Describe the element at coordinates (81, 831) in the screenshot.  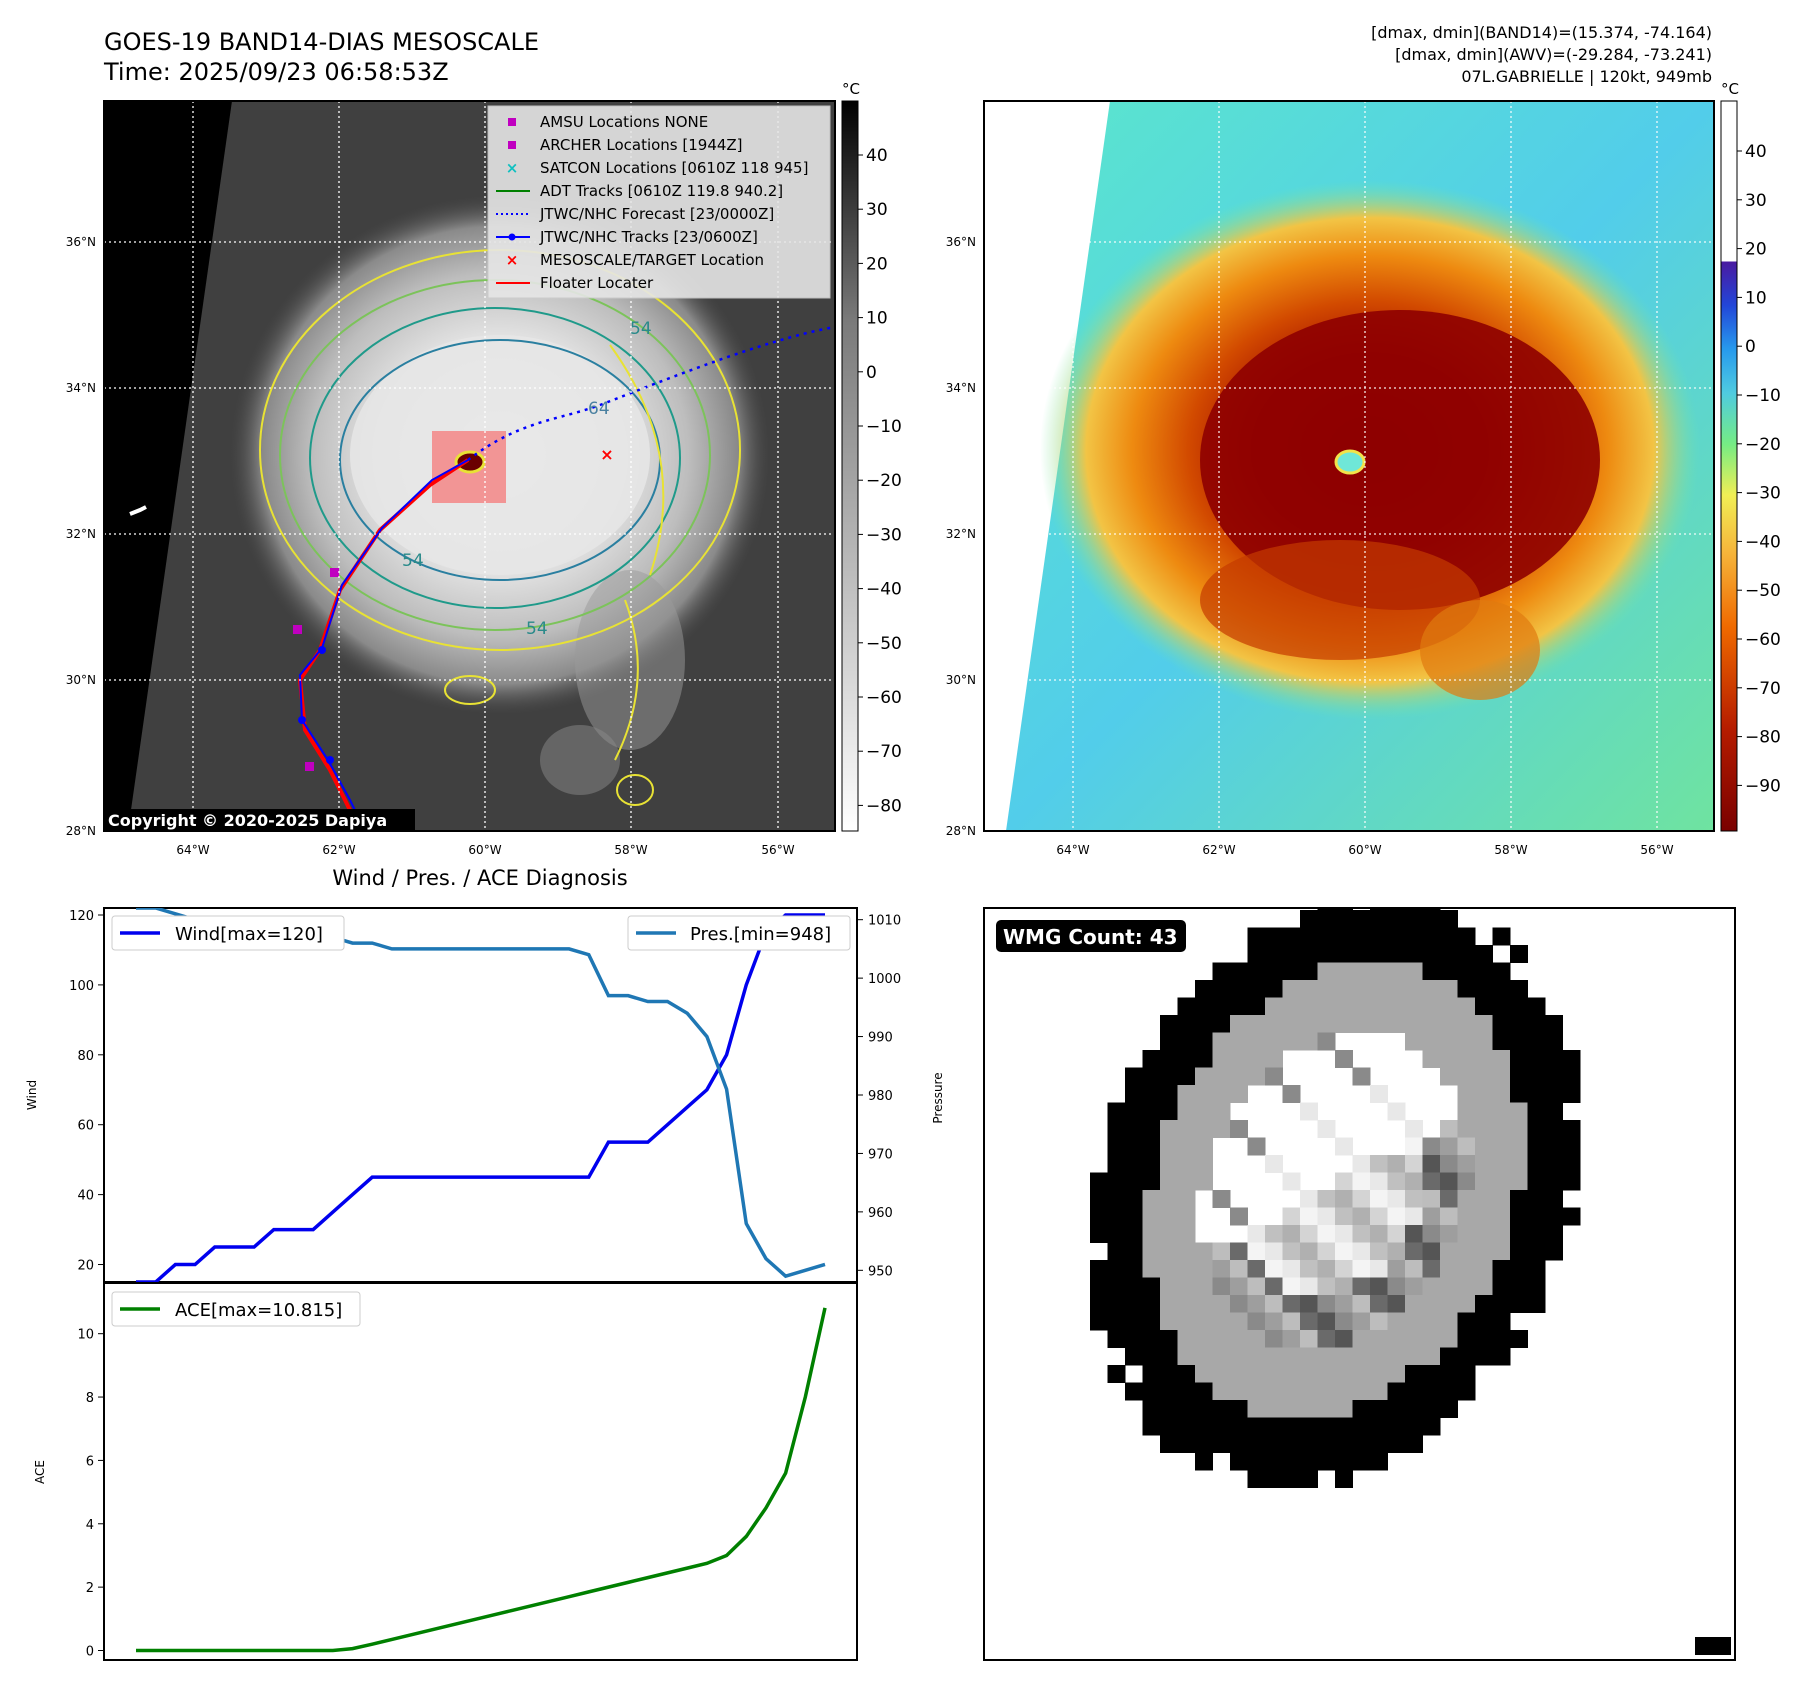
I see `lat-label: 28°N` at that location.